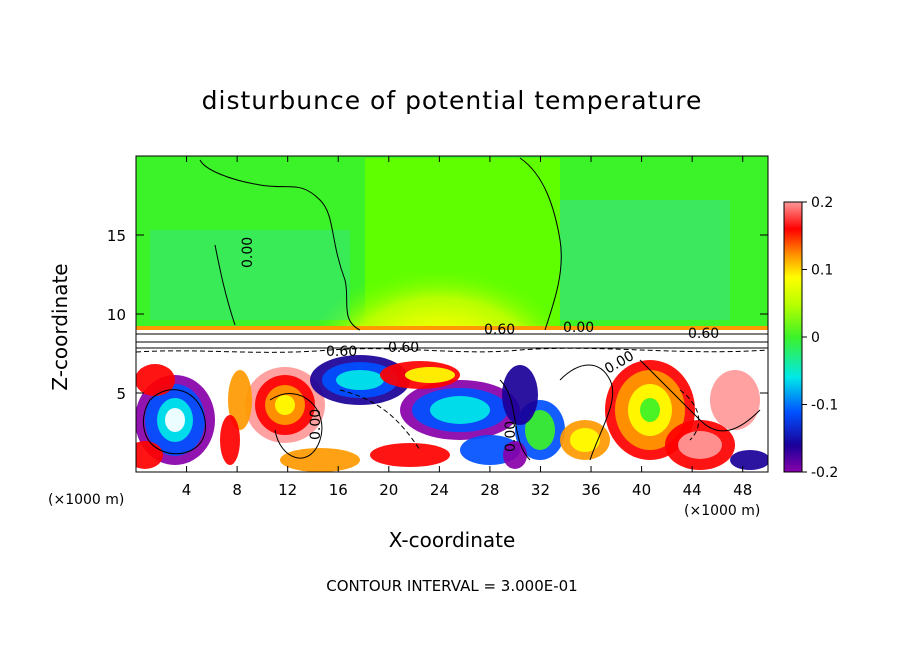 Image resolution: width=904 pixels, height=658 pixels. I want to click on x-tick-label: 4, so click(187, 490).